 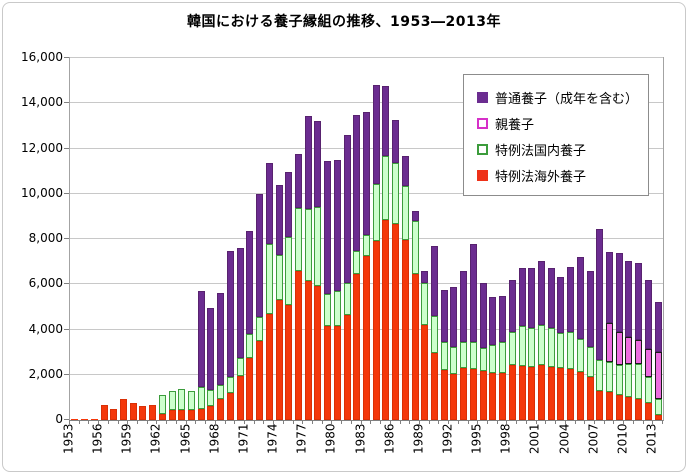 What do you see at coordinates (250, 346) in the screenshot?
I see `bar-segment-1971` at bounding box center [250, 346].